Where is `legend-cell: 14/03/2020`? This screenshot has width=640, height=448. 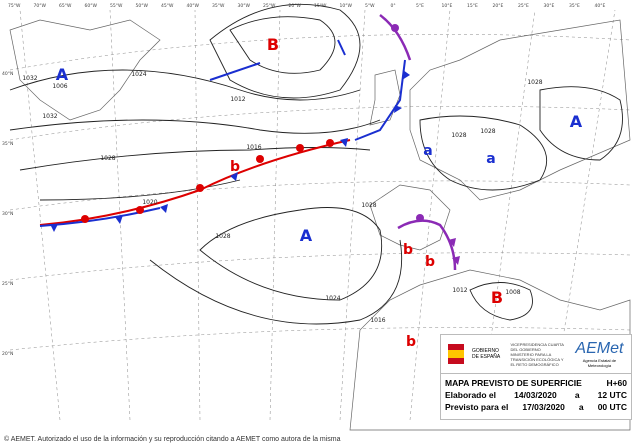
legend-cell: 14/03/2020 is located at coordinates (535, 395).